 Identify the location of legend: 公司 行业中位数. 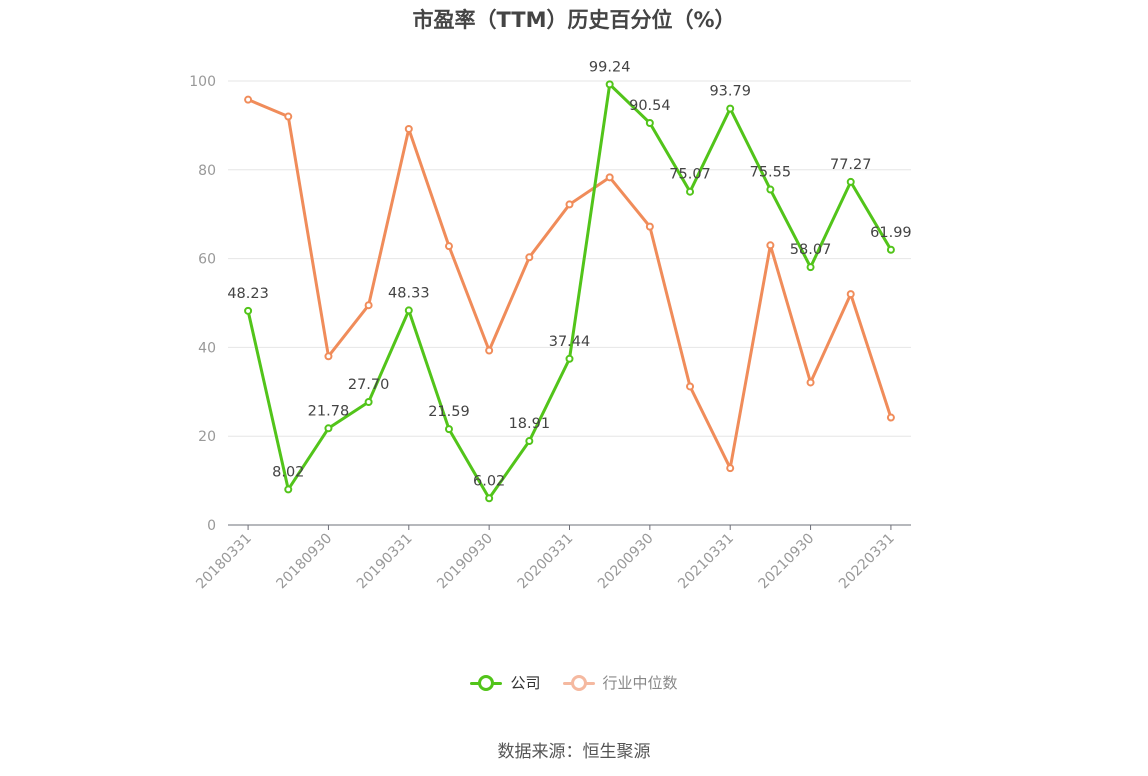
(574, 682).